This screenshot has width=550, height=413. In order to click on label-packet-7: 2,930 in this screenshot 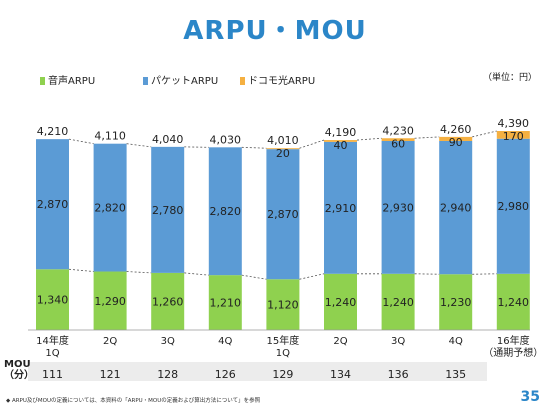, I will do `click(398, 207)`.